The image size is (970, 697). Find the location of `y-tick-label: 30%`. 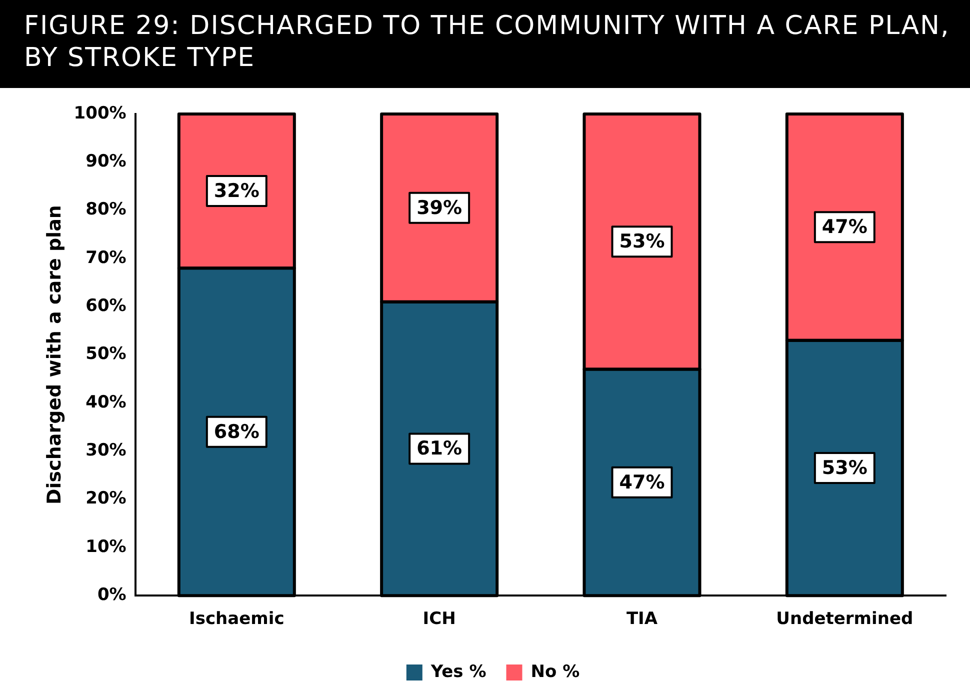

y-tick-label: 30% is located at coordinates (106, 450).